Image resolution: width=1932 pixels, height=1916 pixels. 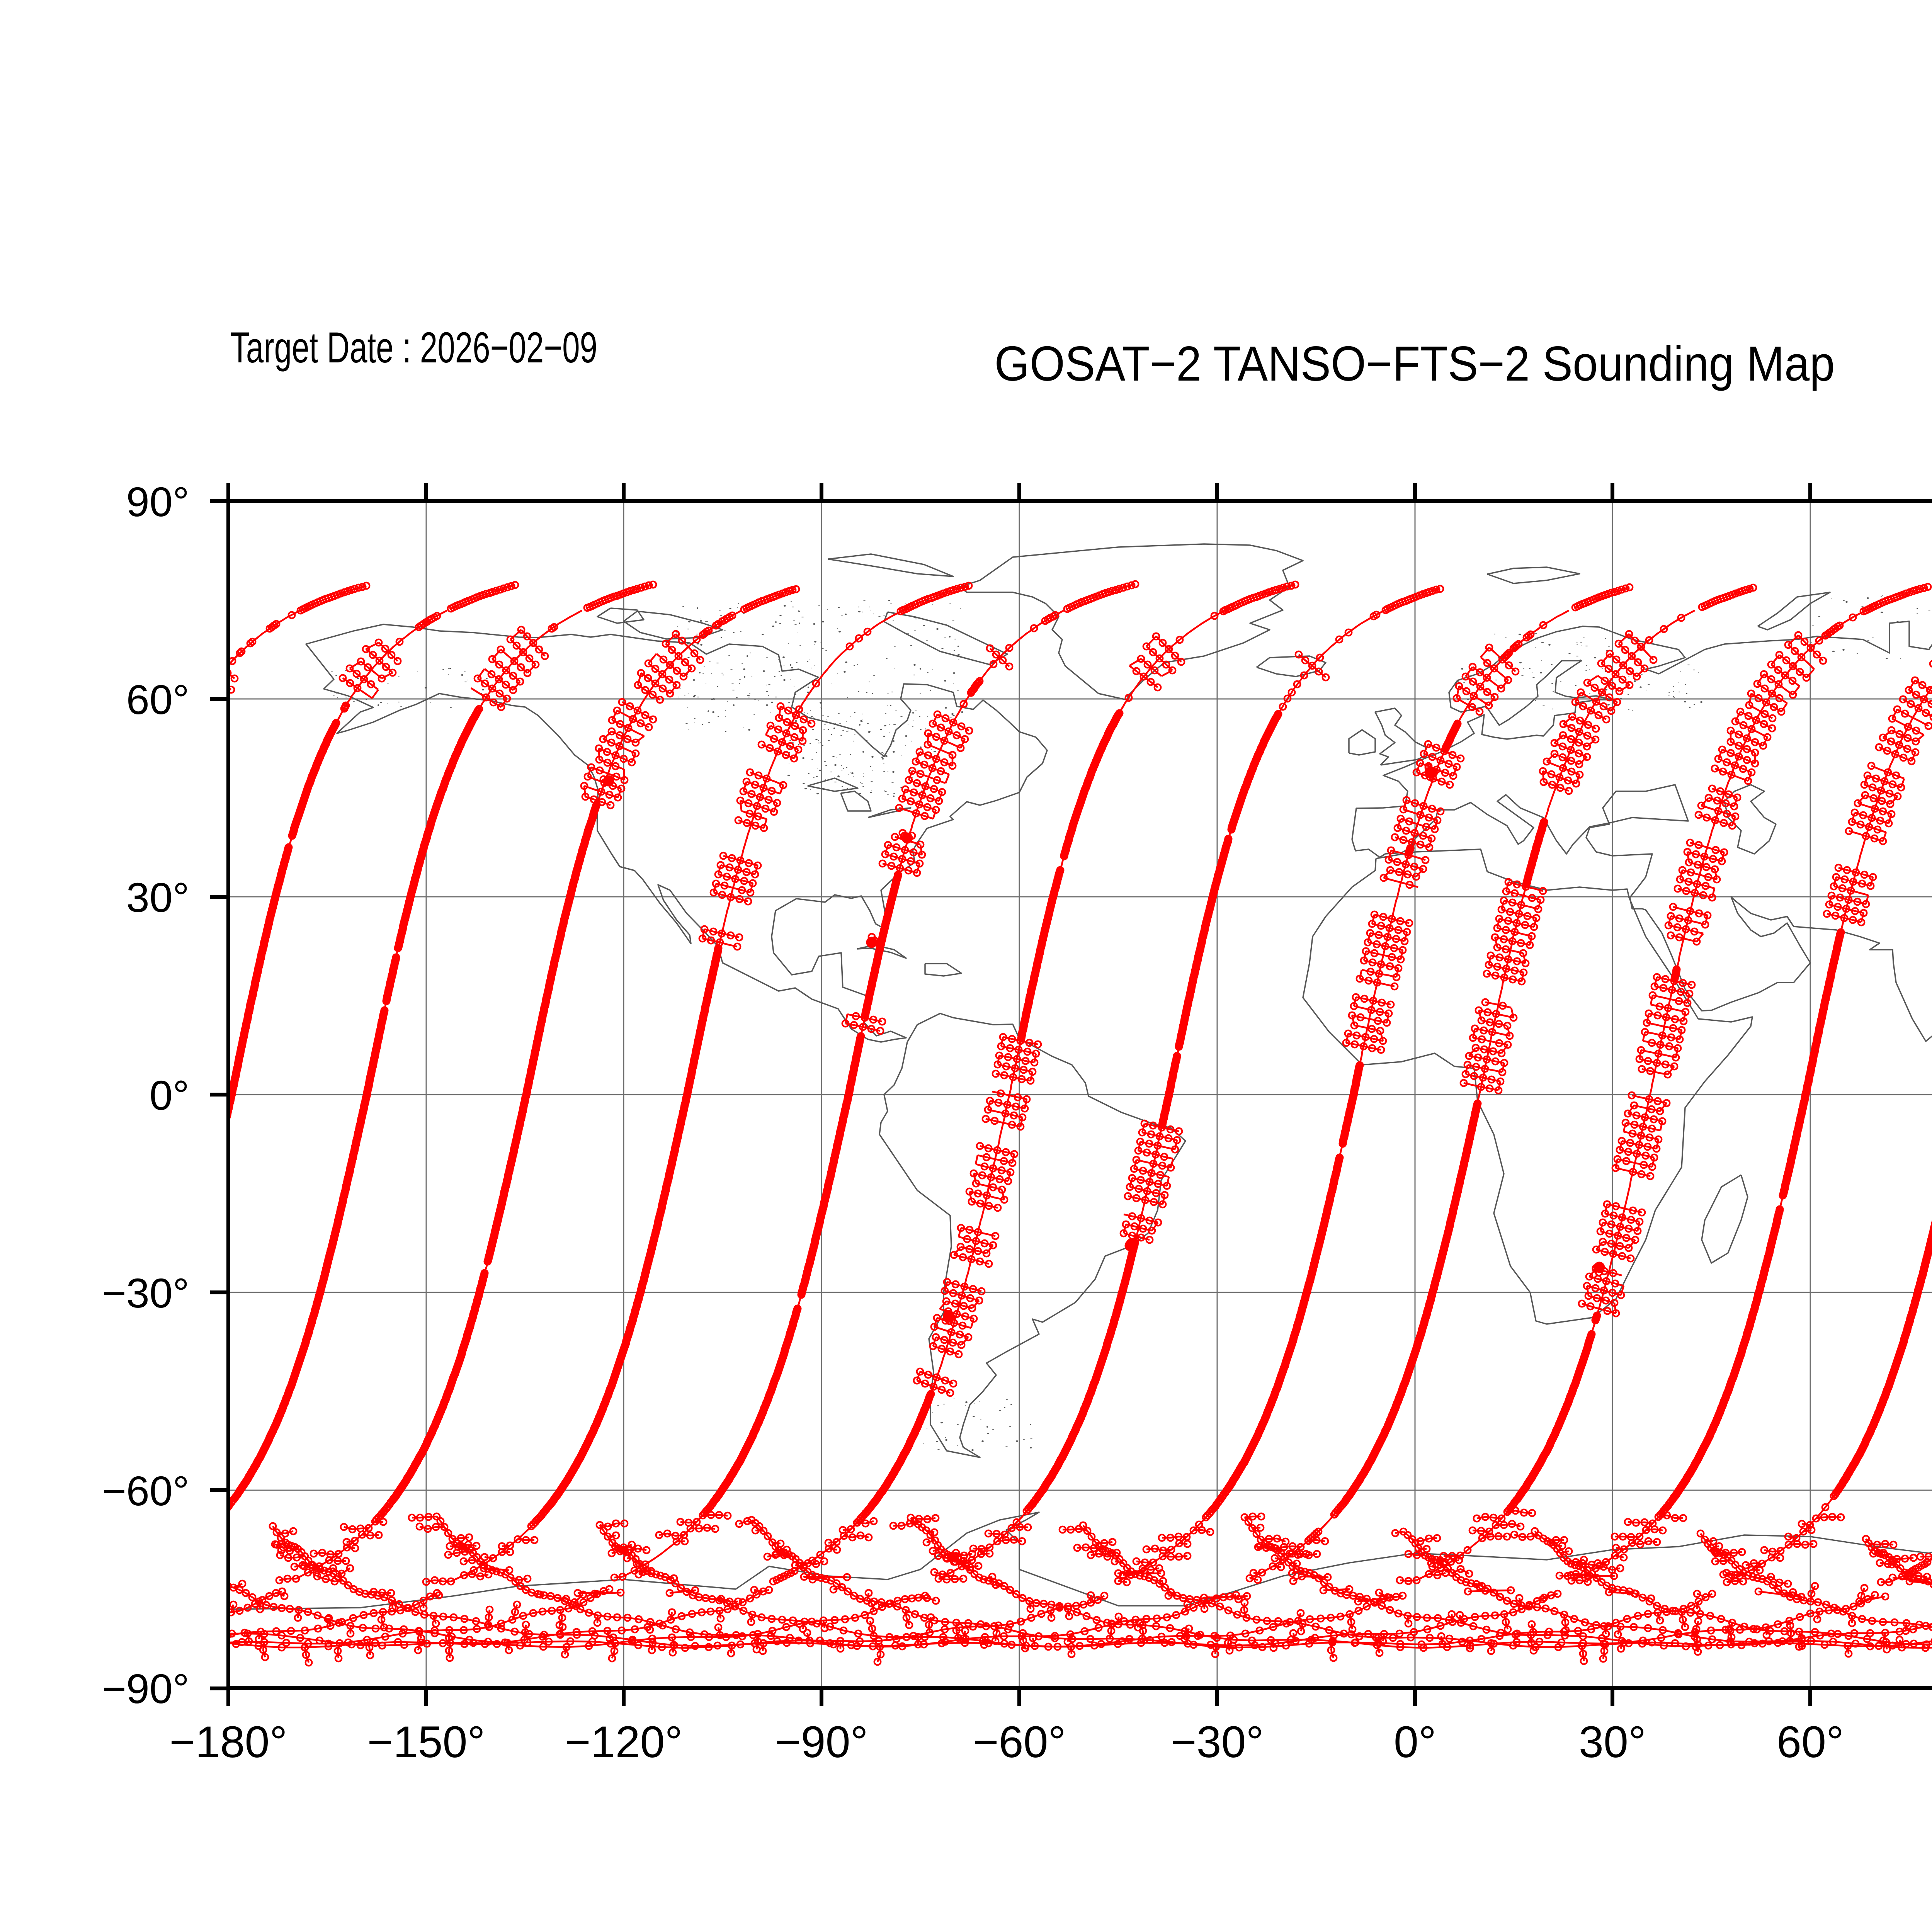 I want to click on svg-text: −180°, so click(x=228, y=1742).